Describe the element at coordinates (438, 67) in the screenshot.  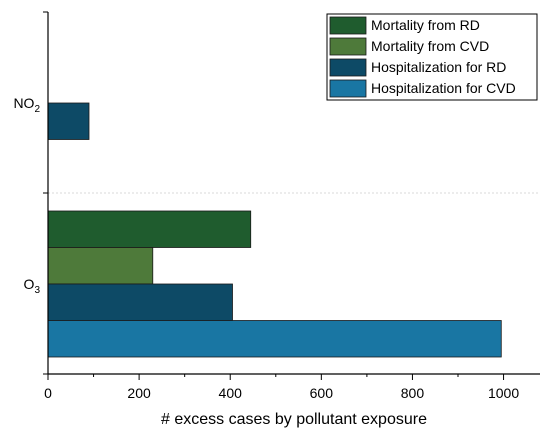
I see `legend-label: Hospitalization for RD` at that location.